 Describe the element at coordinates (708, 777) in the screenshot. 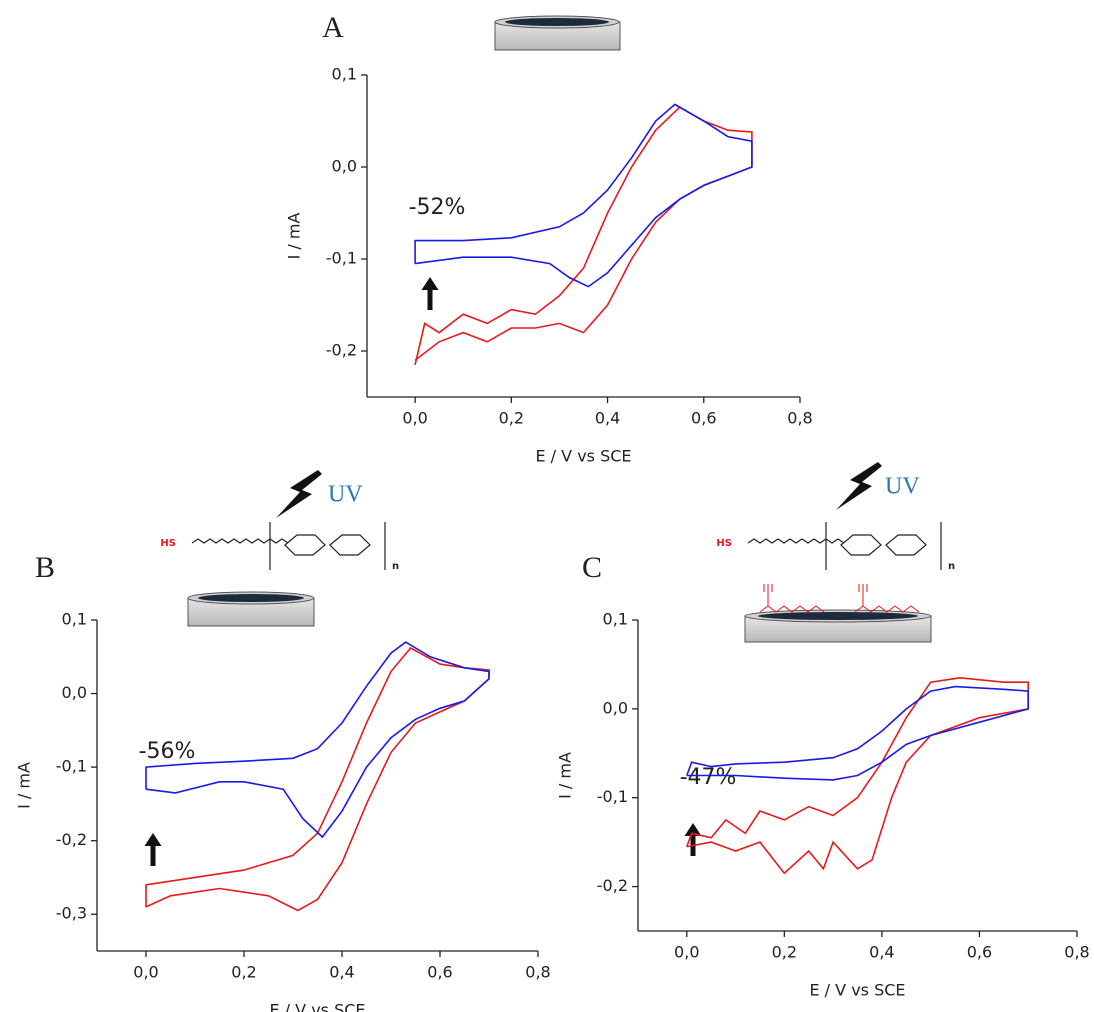

I see `annotation: -47%` at that location.